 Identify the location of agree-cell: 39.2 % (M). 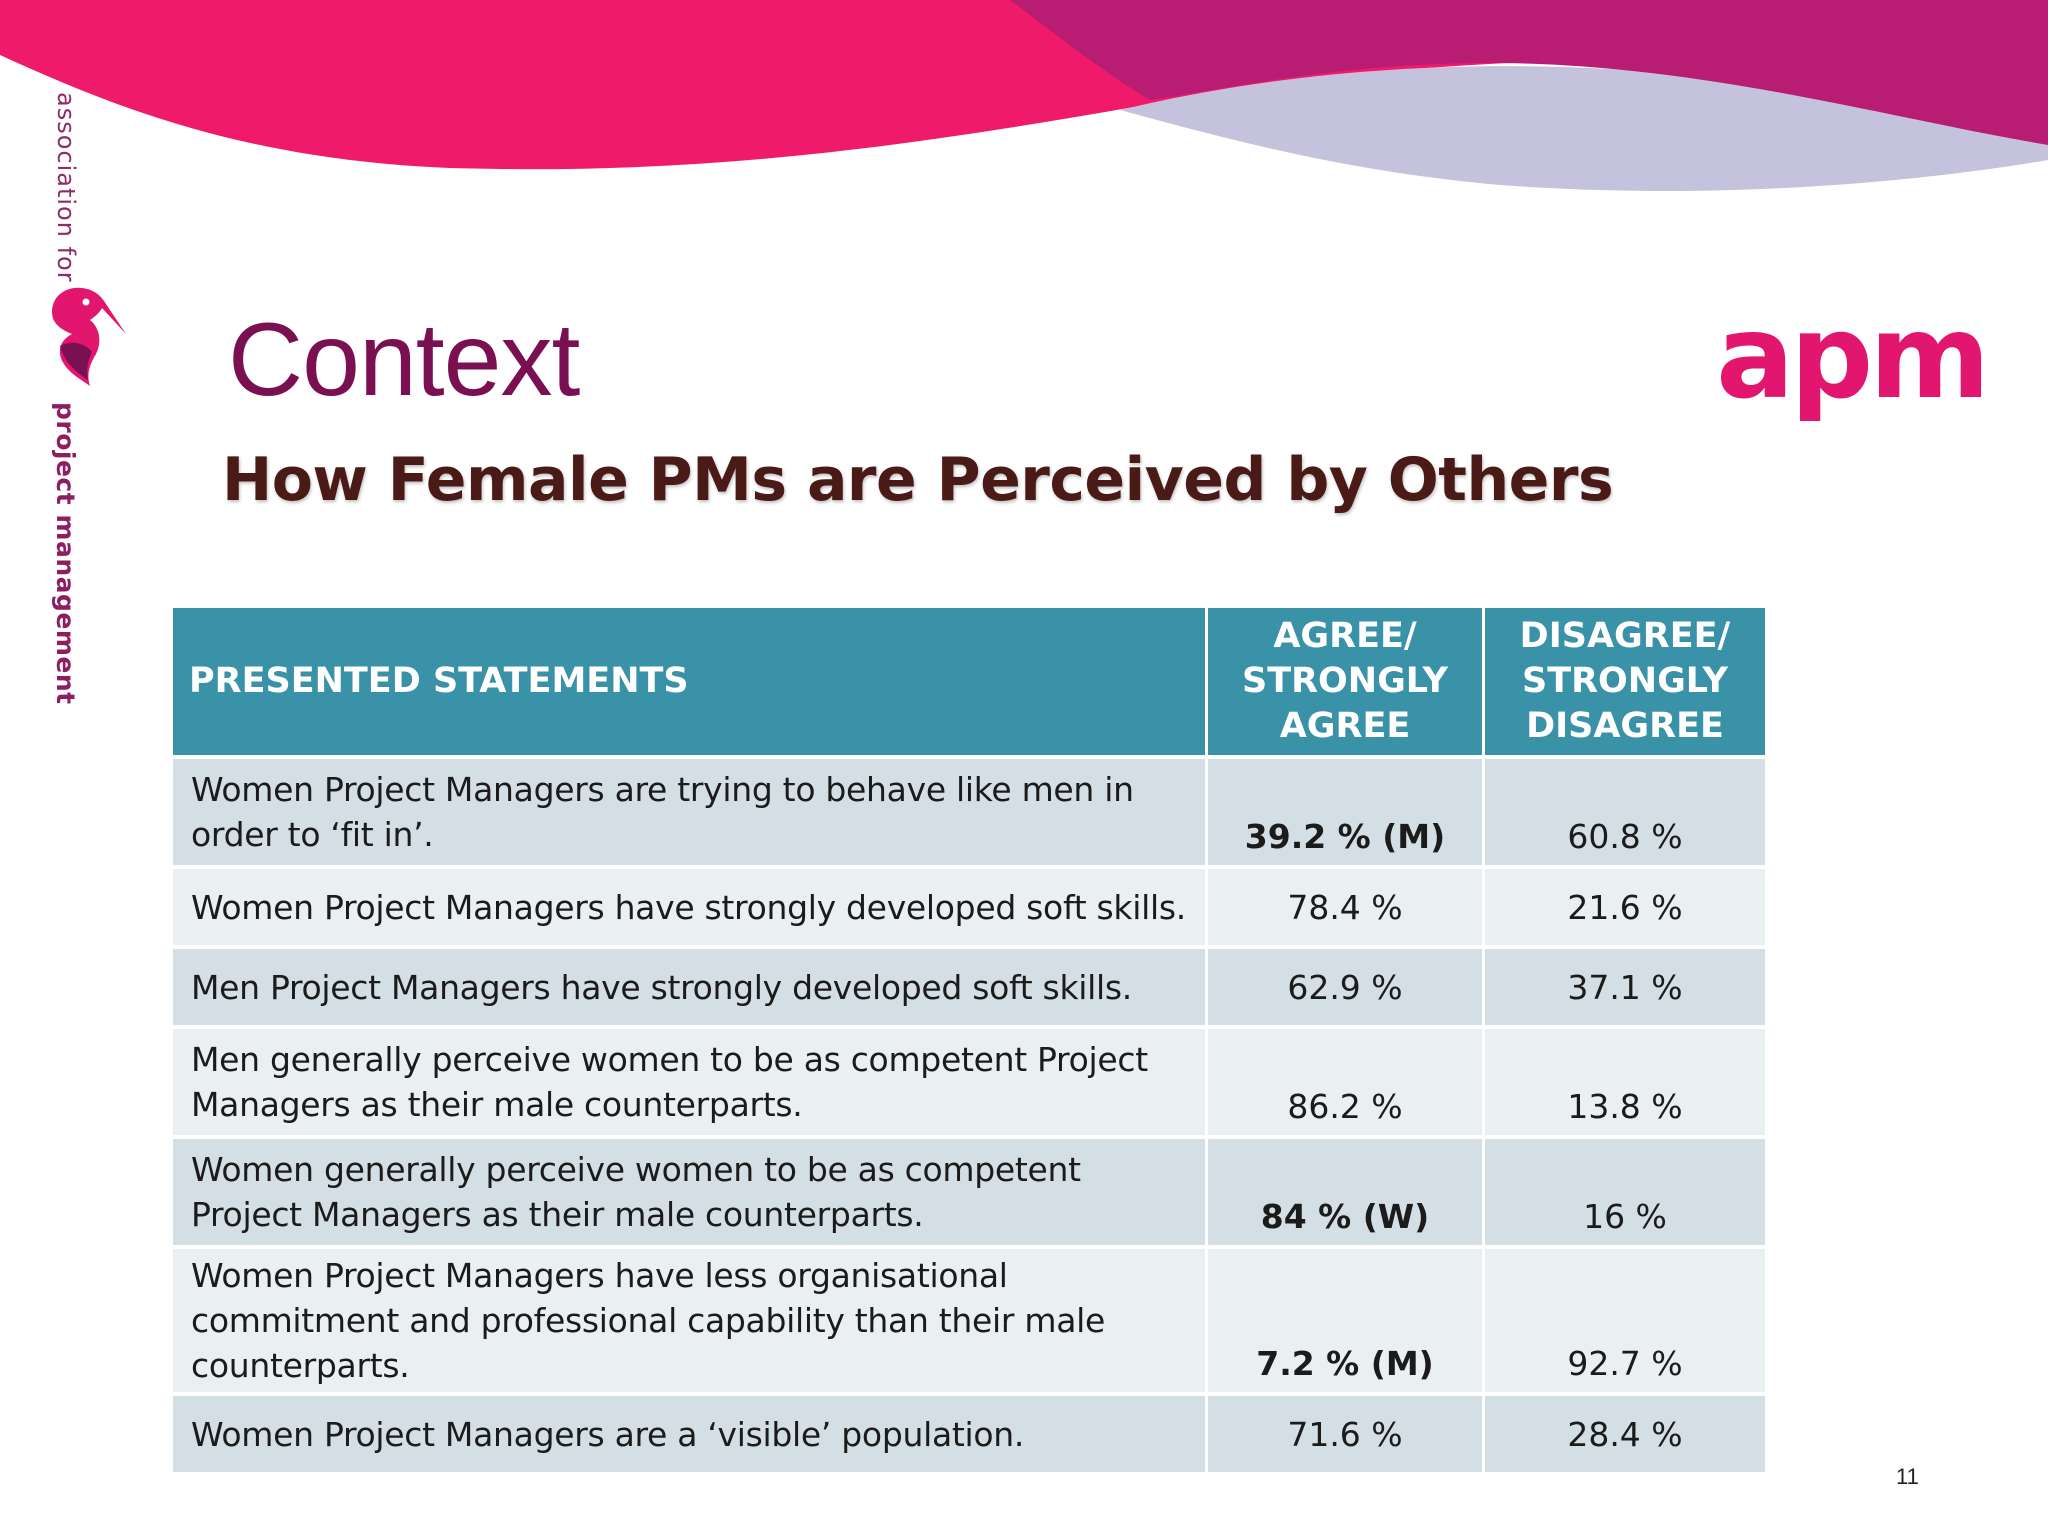
(1345, 812).